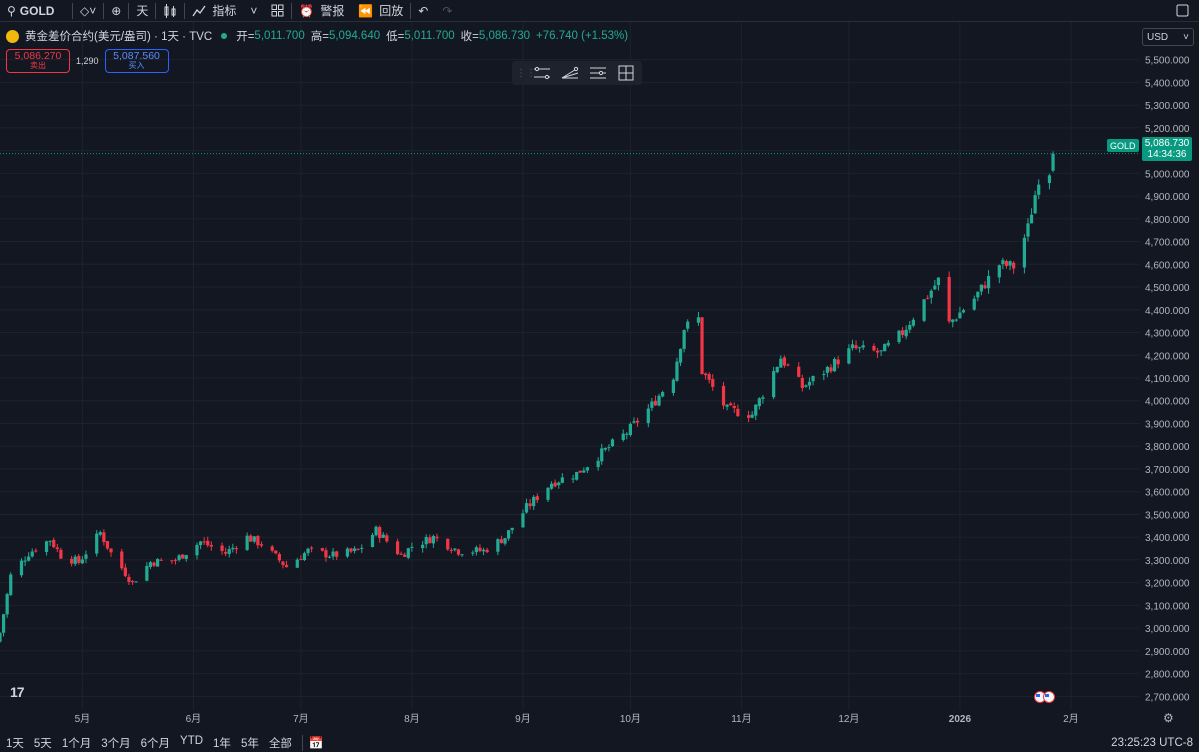  What do you see at coordinates (307, 10) in the screenshot?
I see `alarm-clock-icon: ⏰` at bounding box center [307, 10].